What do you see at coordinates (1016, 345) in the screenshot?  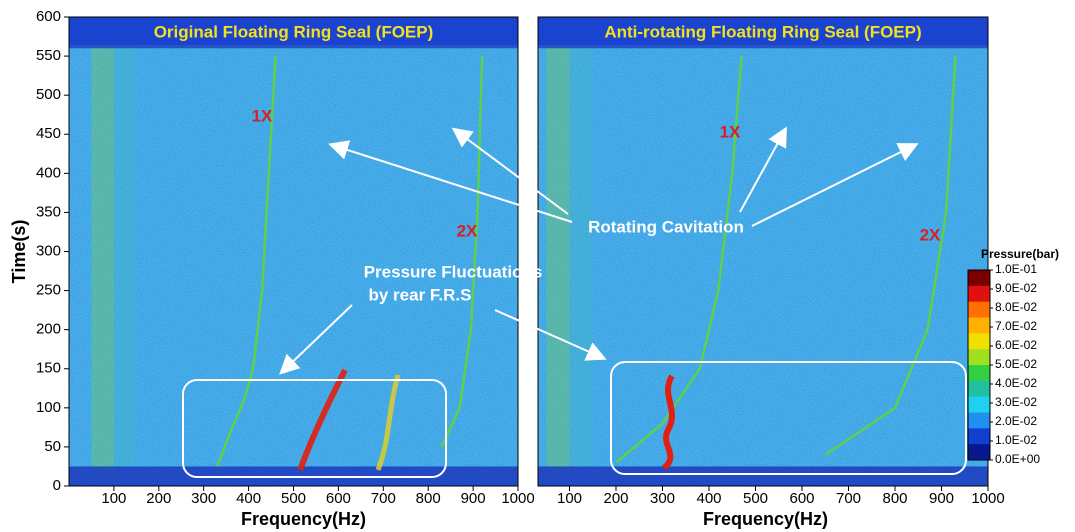 I see `colorbar-label: 6.0E-02` at bounding box center [1016, 345].